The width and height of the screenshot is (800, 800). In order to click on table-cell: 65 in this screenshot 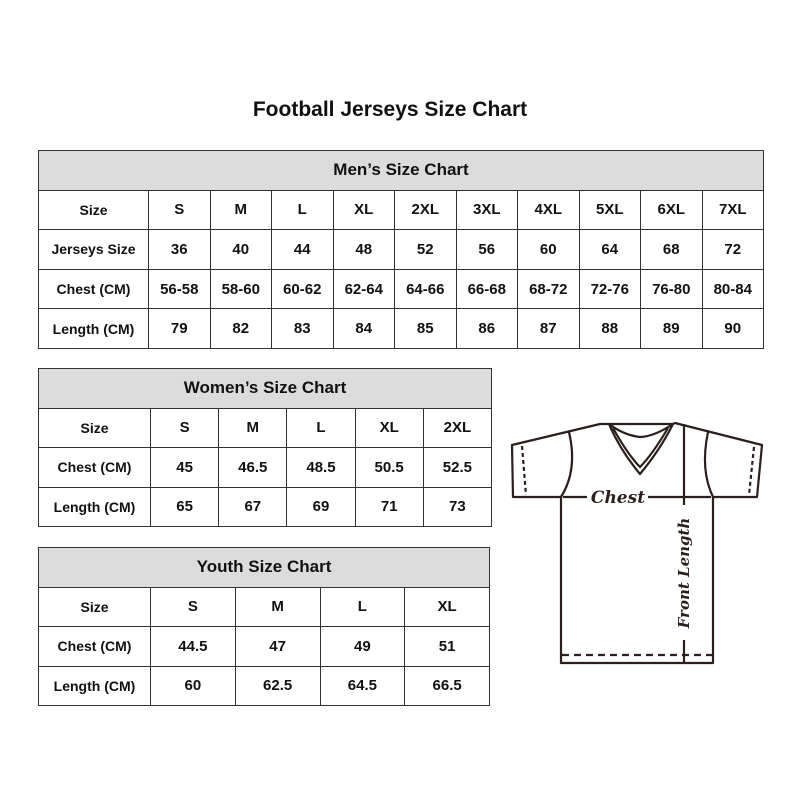, I will do `click(184, 506)`.